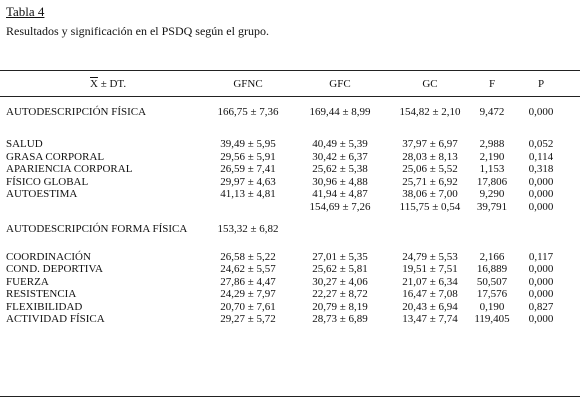  Describe the element at coordinates (340, 281) in the screenshot. I see `cell-gfc: 30,27 ± 4,06` at that location.